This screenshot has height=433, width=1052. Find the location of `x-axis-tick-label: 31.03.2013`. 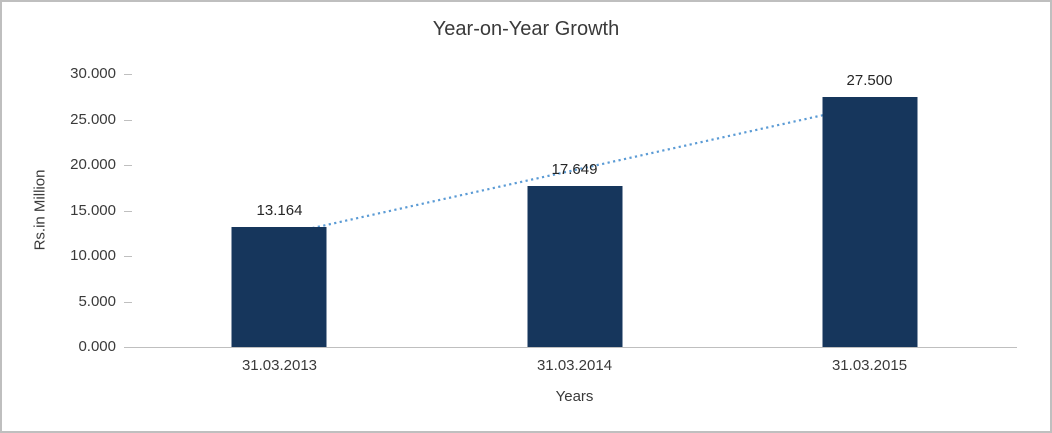

x-axis-tick-label: 31.03.2013 is located at coordinates (279, 365).